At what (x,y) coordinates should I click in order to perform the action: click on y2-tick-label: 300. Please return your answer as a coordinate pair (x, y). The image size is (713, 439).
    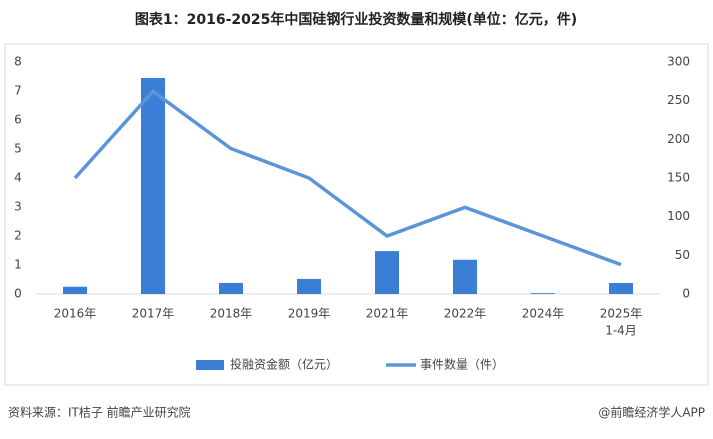
    Looking at the image, I should click on (678, 62).